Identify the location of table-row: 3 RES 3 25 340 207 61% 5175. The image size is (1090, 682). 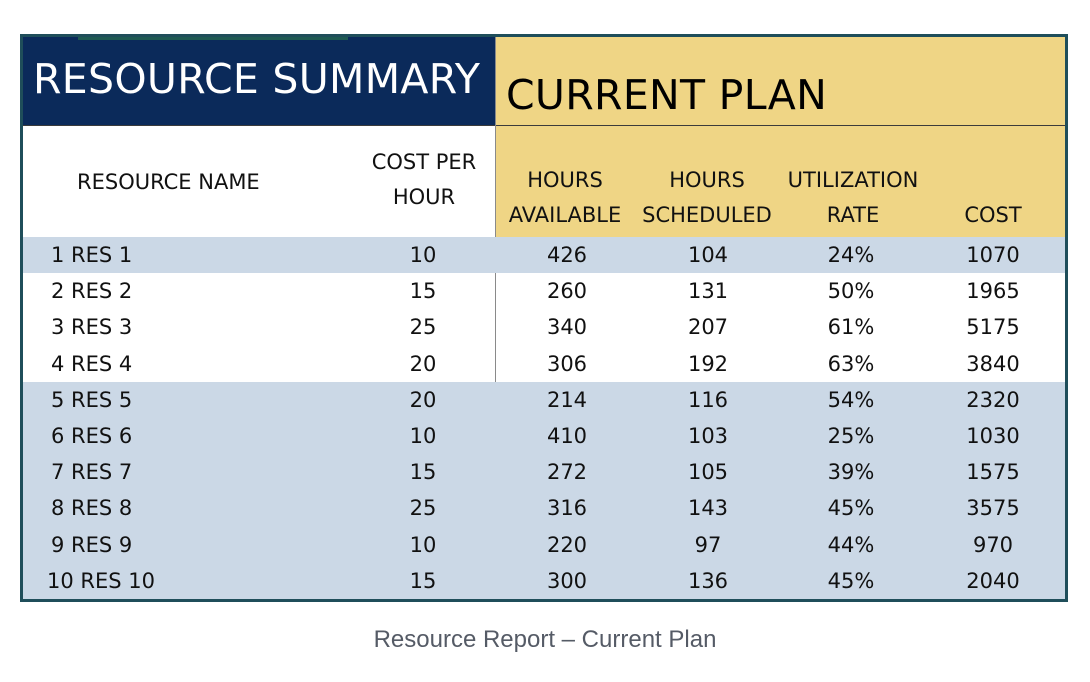
(544, 327).